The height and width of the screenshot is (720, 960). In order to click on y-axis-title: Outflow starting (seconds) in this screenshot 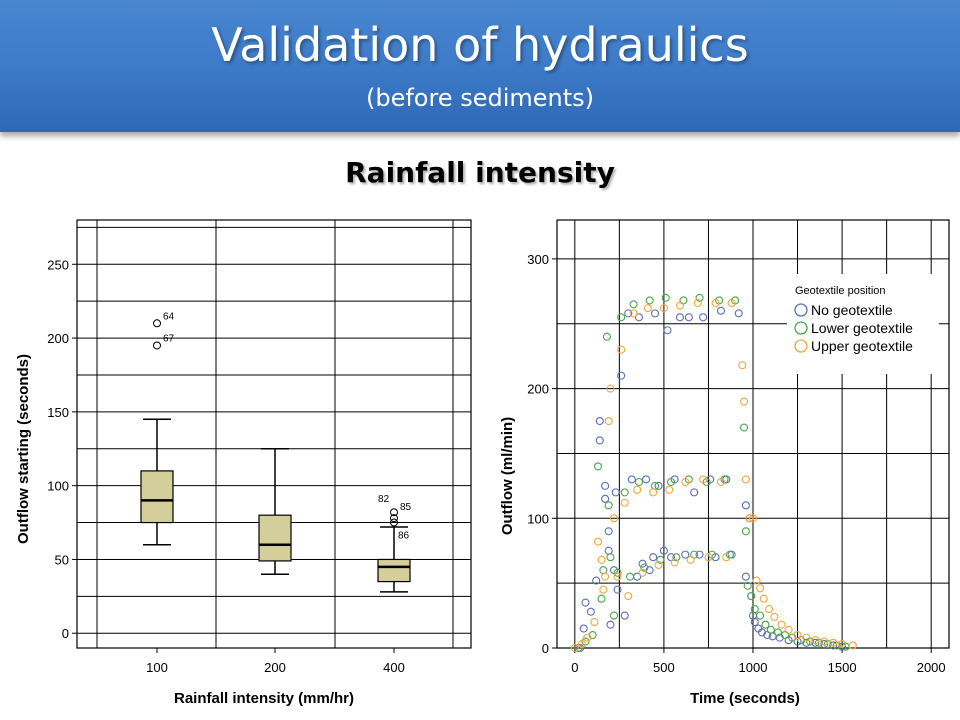, I will do `click(23, 449)`.